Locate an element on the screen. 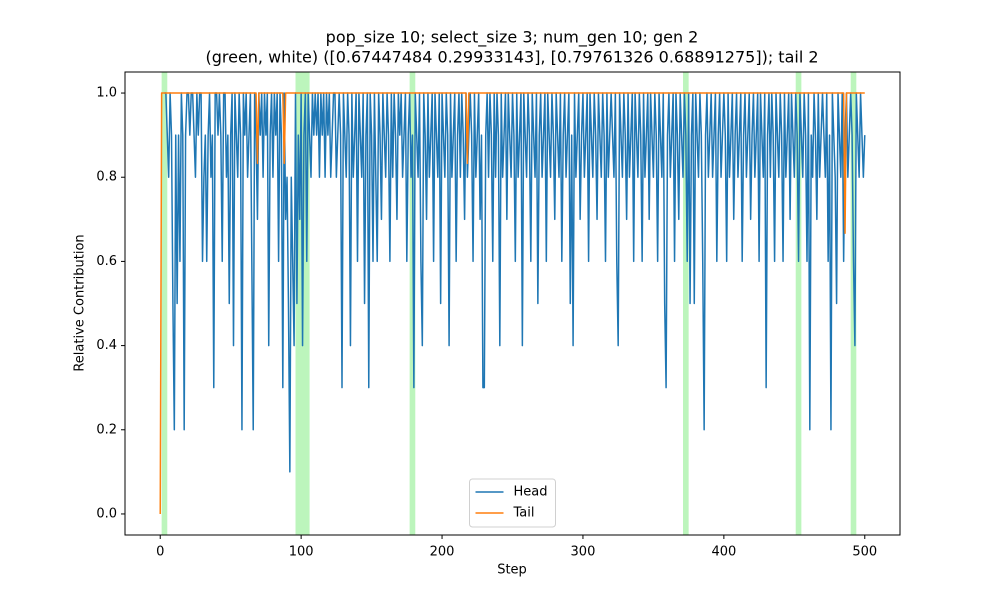  x-axis-label: Step is located at coordinates (512, 570).